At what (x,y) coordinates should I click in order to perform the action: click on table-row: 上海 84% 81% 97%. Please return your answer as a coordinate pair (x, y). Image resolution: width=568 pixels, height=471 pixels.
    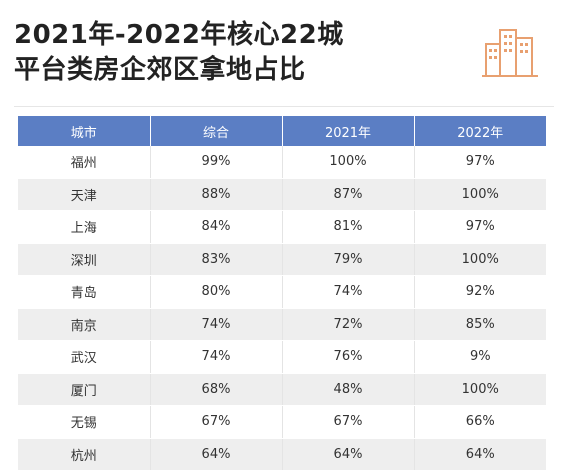
    Looking at the image, I should click on (282, 227).